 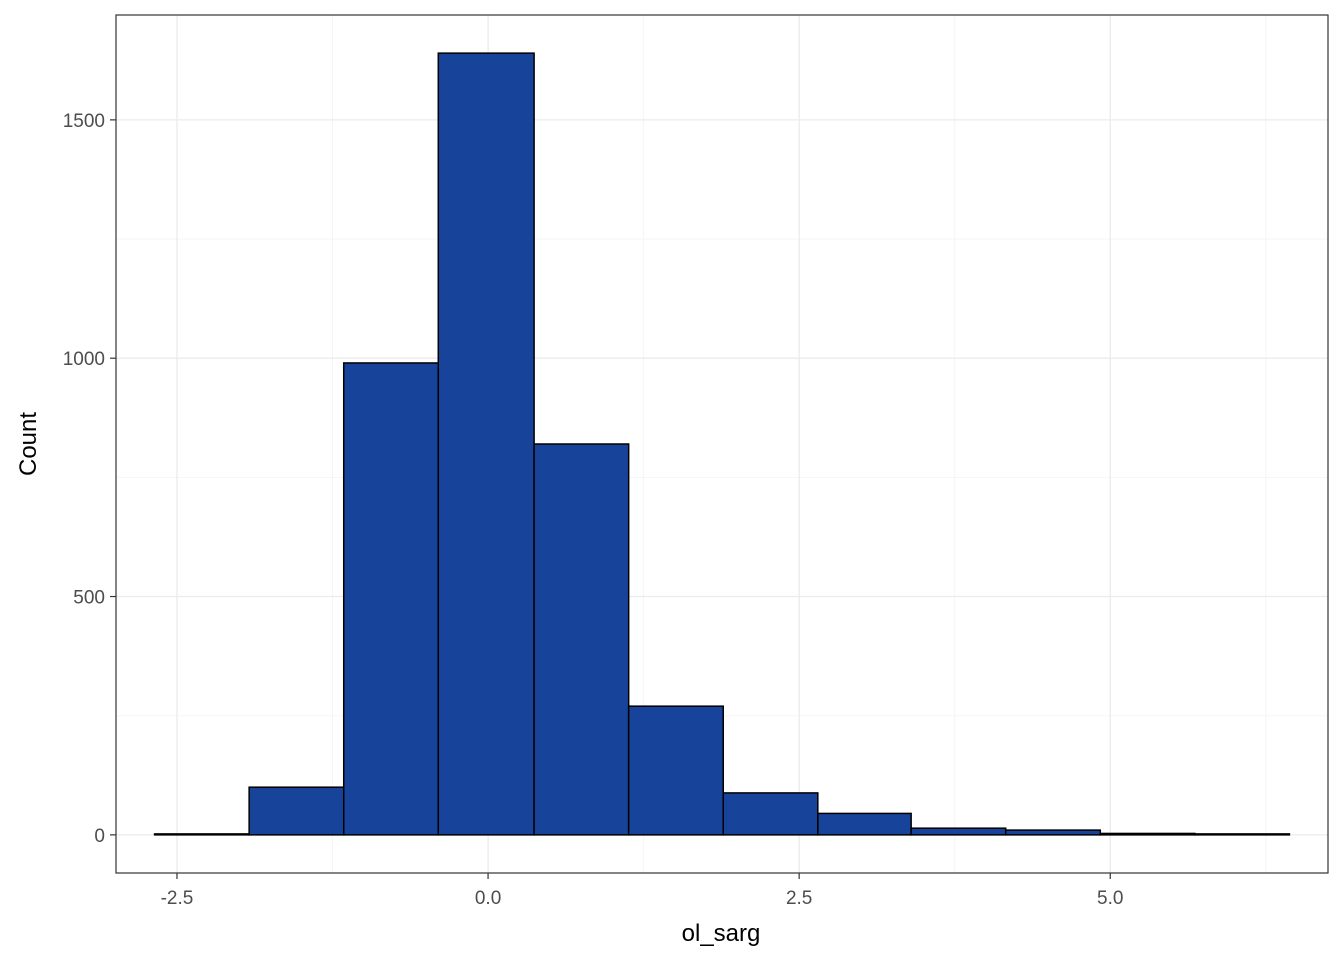 What do you see at coordinates (89, 479) in the screenshot?
I see `y-axis-ticks: 0 500 1000 1500` at bounding box center [89, 479].